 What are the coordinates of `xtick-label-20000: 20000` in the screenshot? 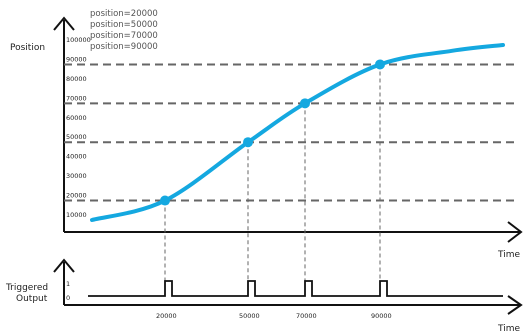 It's located at (166, 316).